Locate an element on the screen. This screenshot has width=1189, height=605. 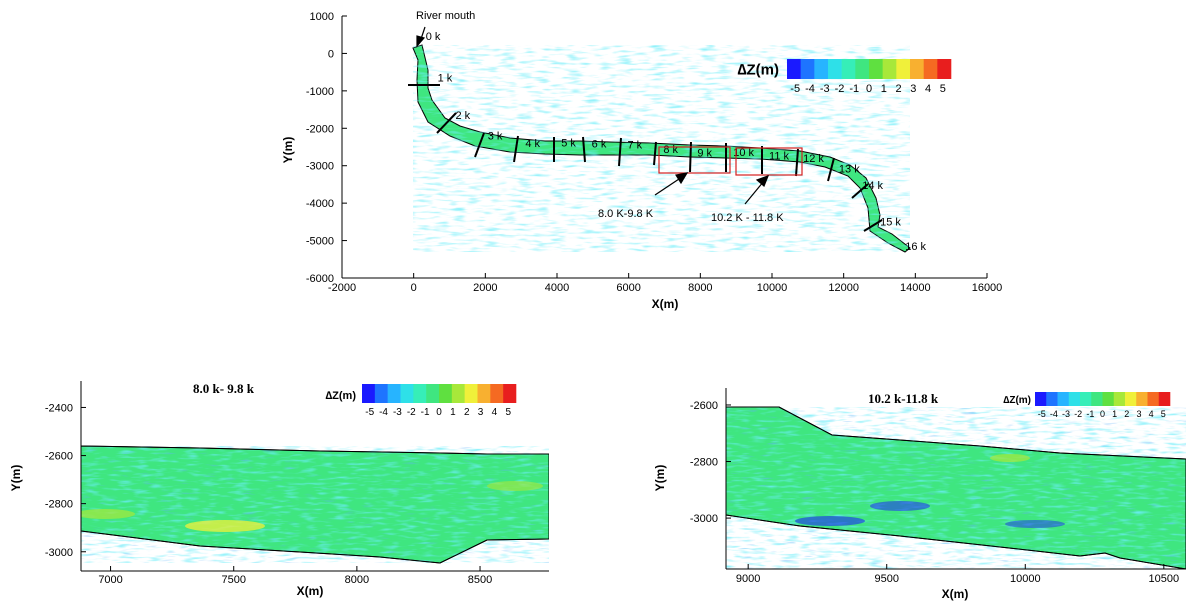
zoom-b-arrowhead is located at coordinates (762, 181).